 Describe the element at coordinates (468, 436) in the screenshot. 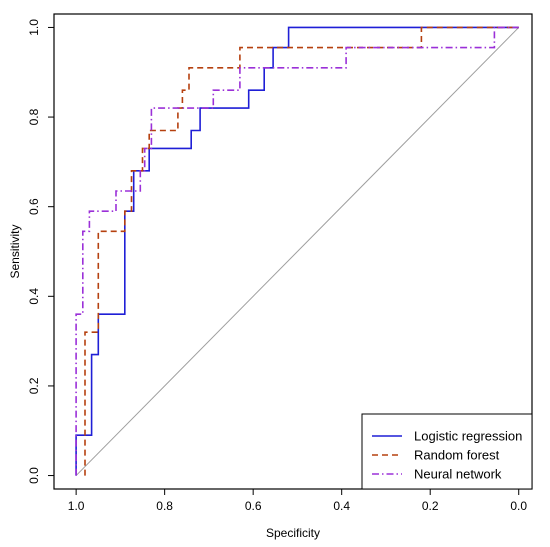

I see `legend-label: Logistic regression` at that location.